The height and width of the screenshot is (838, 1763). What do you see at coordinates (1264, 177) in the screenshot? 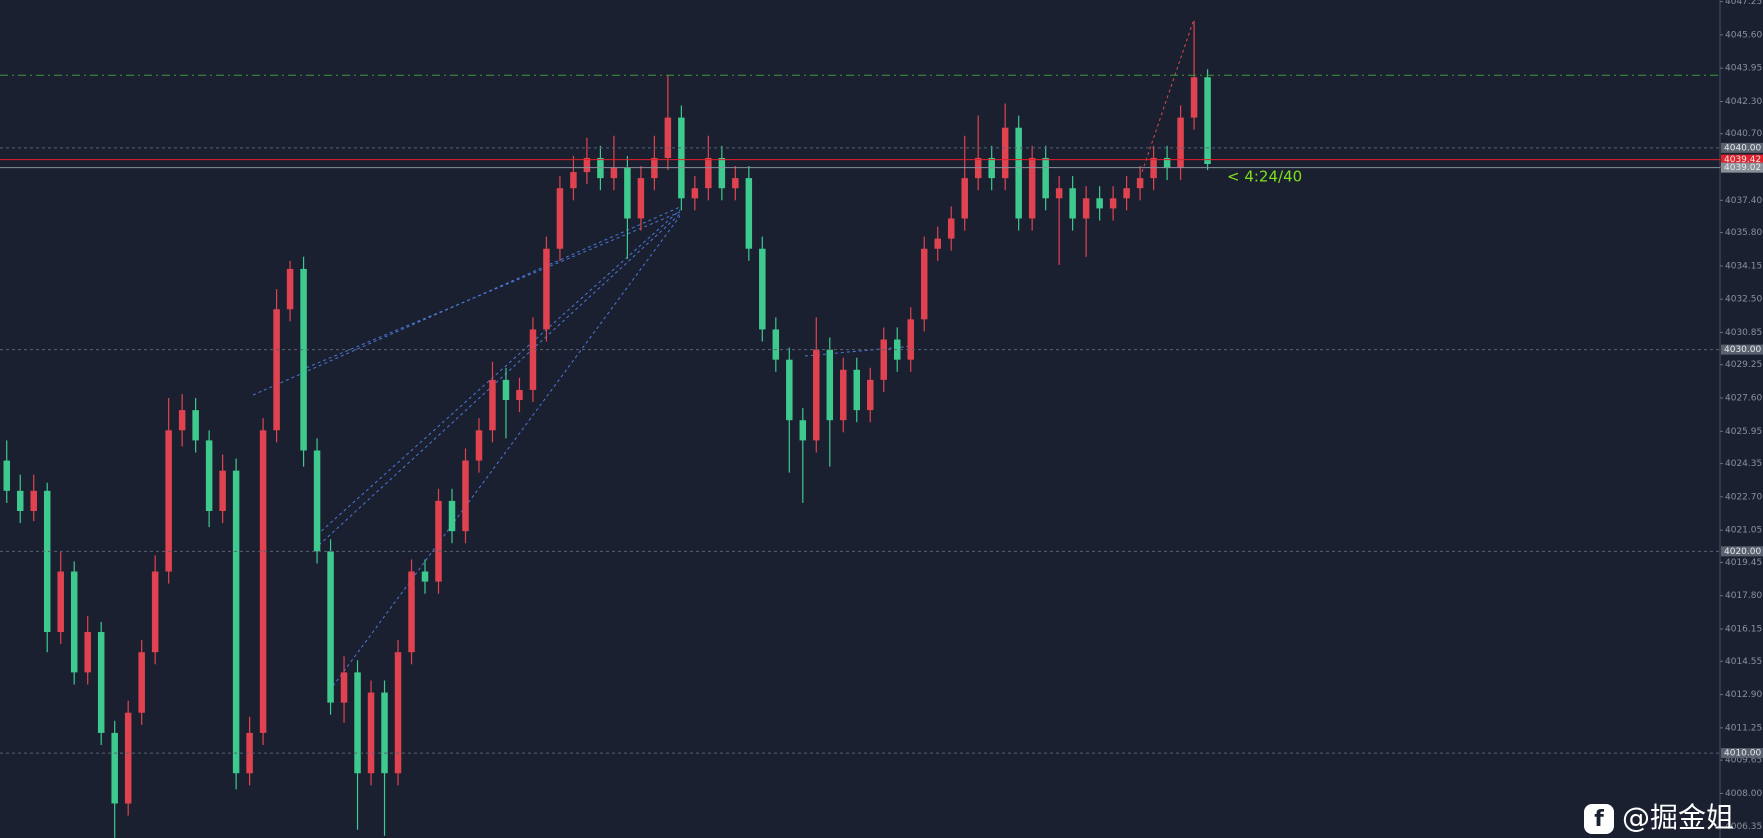
I see `countdown: < 4:24/40` at bounding box center [1264, 177].